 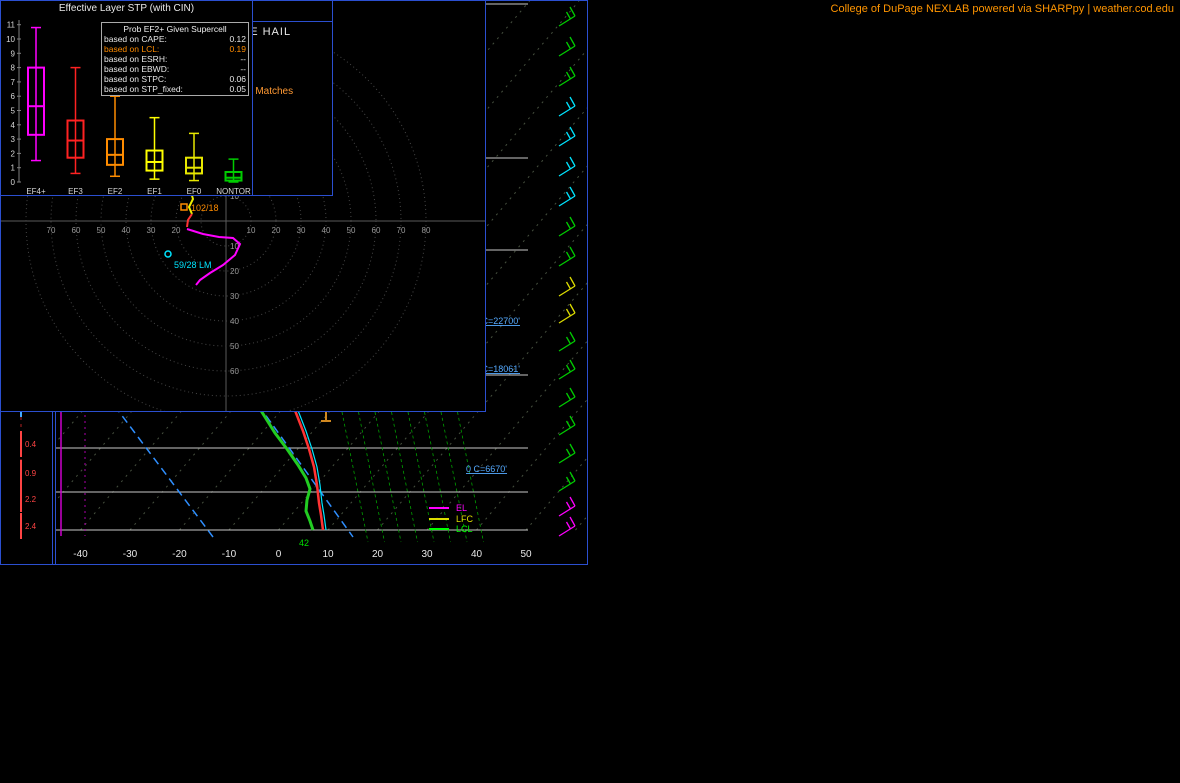 What do you see at coordinates (13, 139) in the screenshot?
I see `svg-text: 3` at bounding box center [13, 139].